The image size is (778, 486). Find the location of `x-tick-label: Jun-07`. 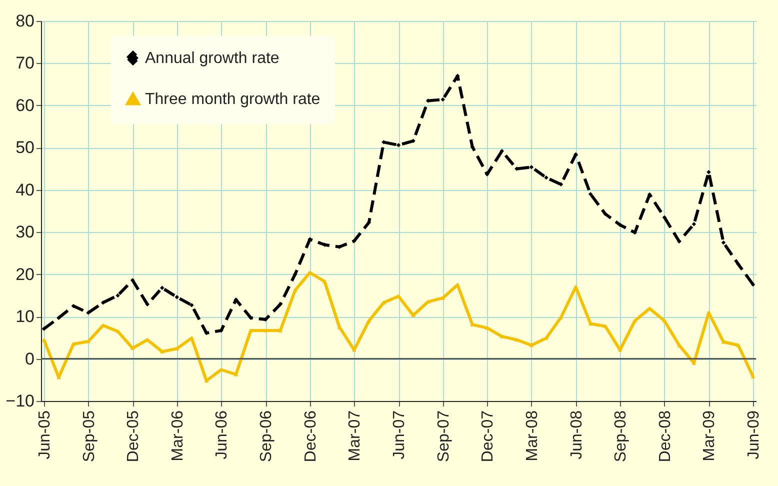

x-tick-label: Jun-07 is located at coordinates (399, 435).